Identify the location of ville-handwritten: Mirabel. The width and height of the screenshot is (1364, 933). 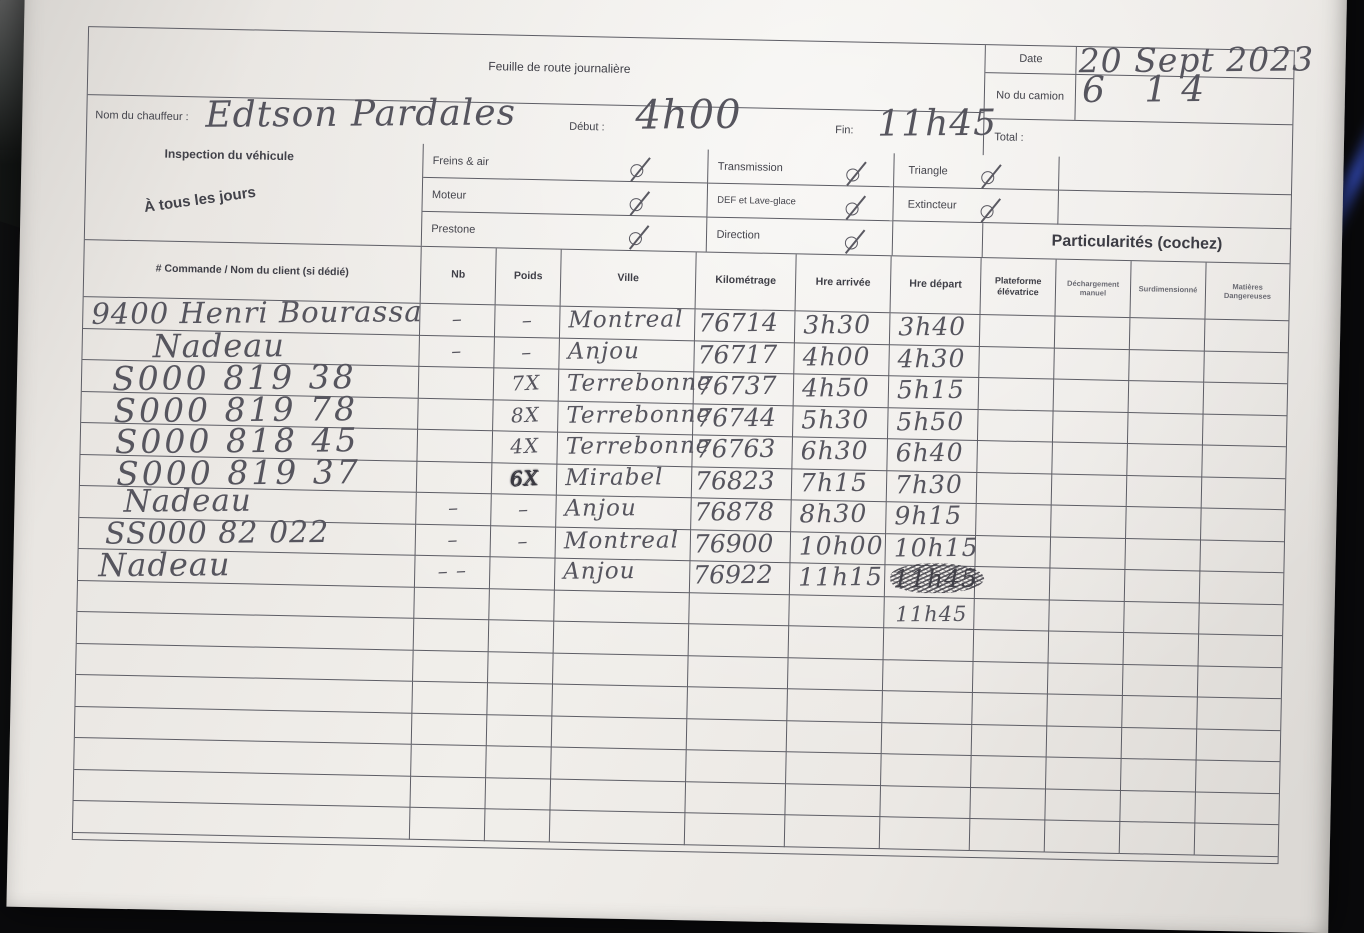
(614, 477).